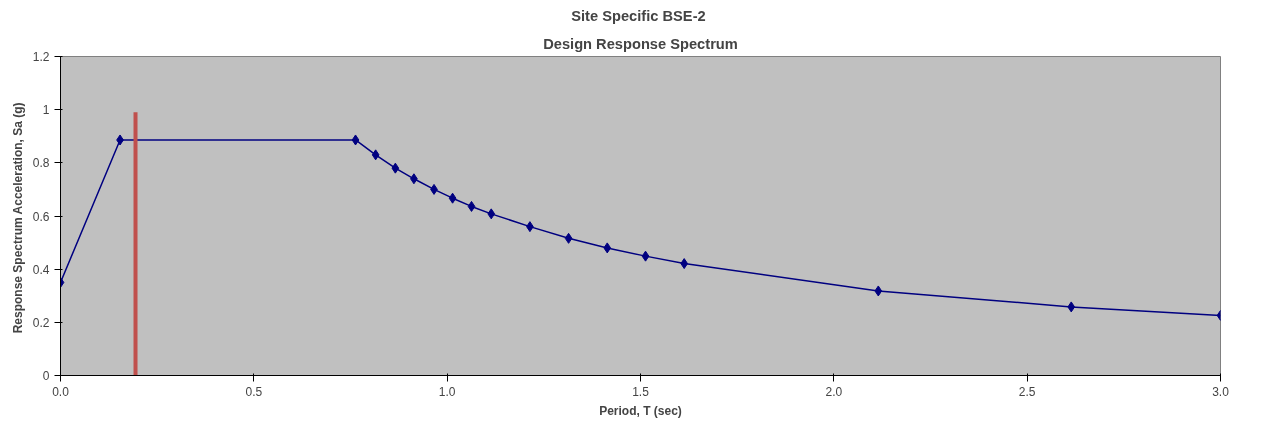  What do you see at coordinates (834, 391) in the screenshot?
I see `x-tick-label: 2.0` at bounding box center [834, 391].